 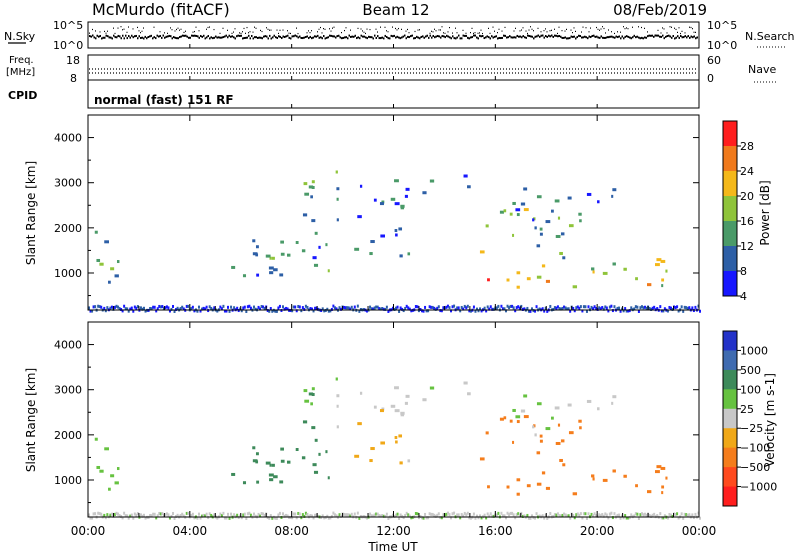 I want to click on colorbar-tick-label: −25, so click(x=751, y=428).